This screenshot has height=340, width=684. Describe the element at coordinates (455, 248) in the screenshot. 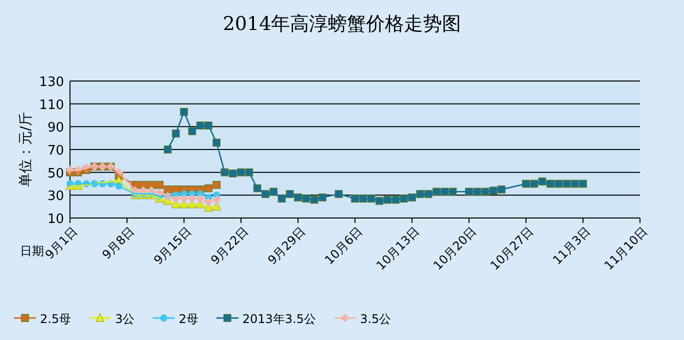

I see `x-tick-label: 10月20日` at that location.